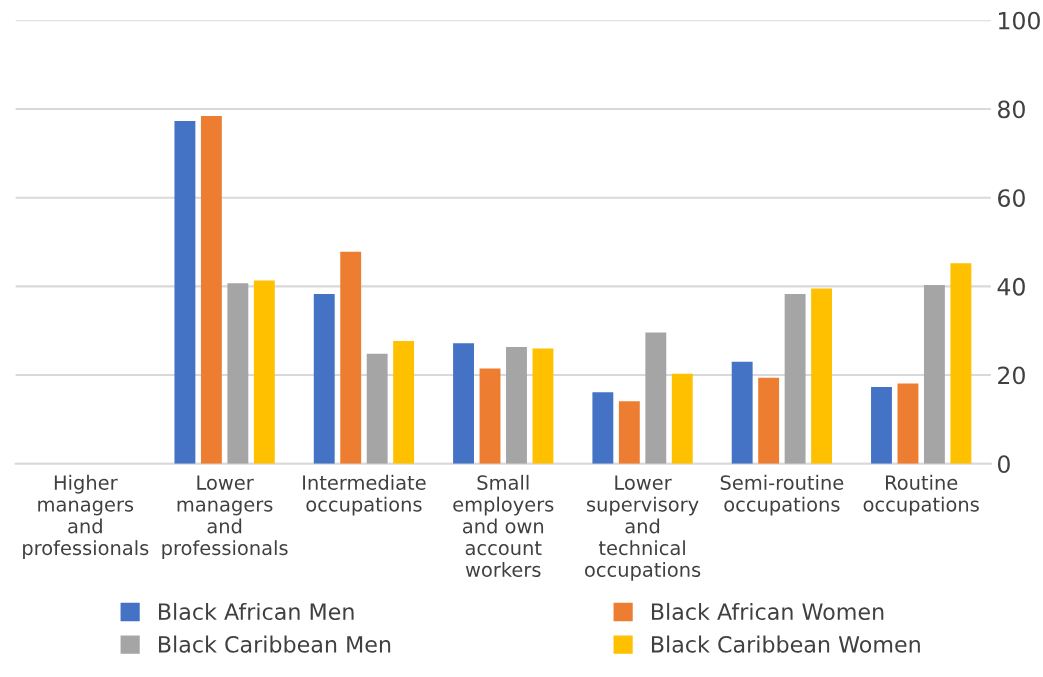 Image resolution: width=1043 pixels, height=677 pixels. I want to click on legend-label: Black African Women, so click(767, 611).